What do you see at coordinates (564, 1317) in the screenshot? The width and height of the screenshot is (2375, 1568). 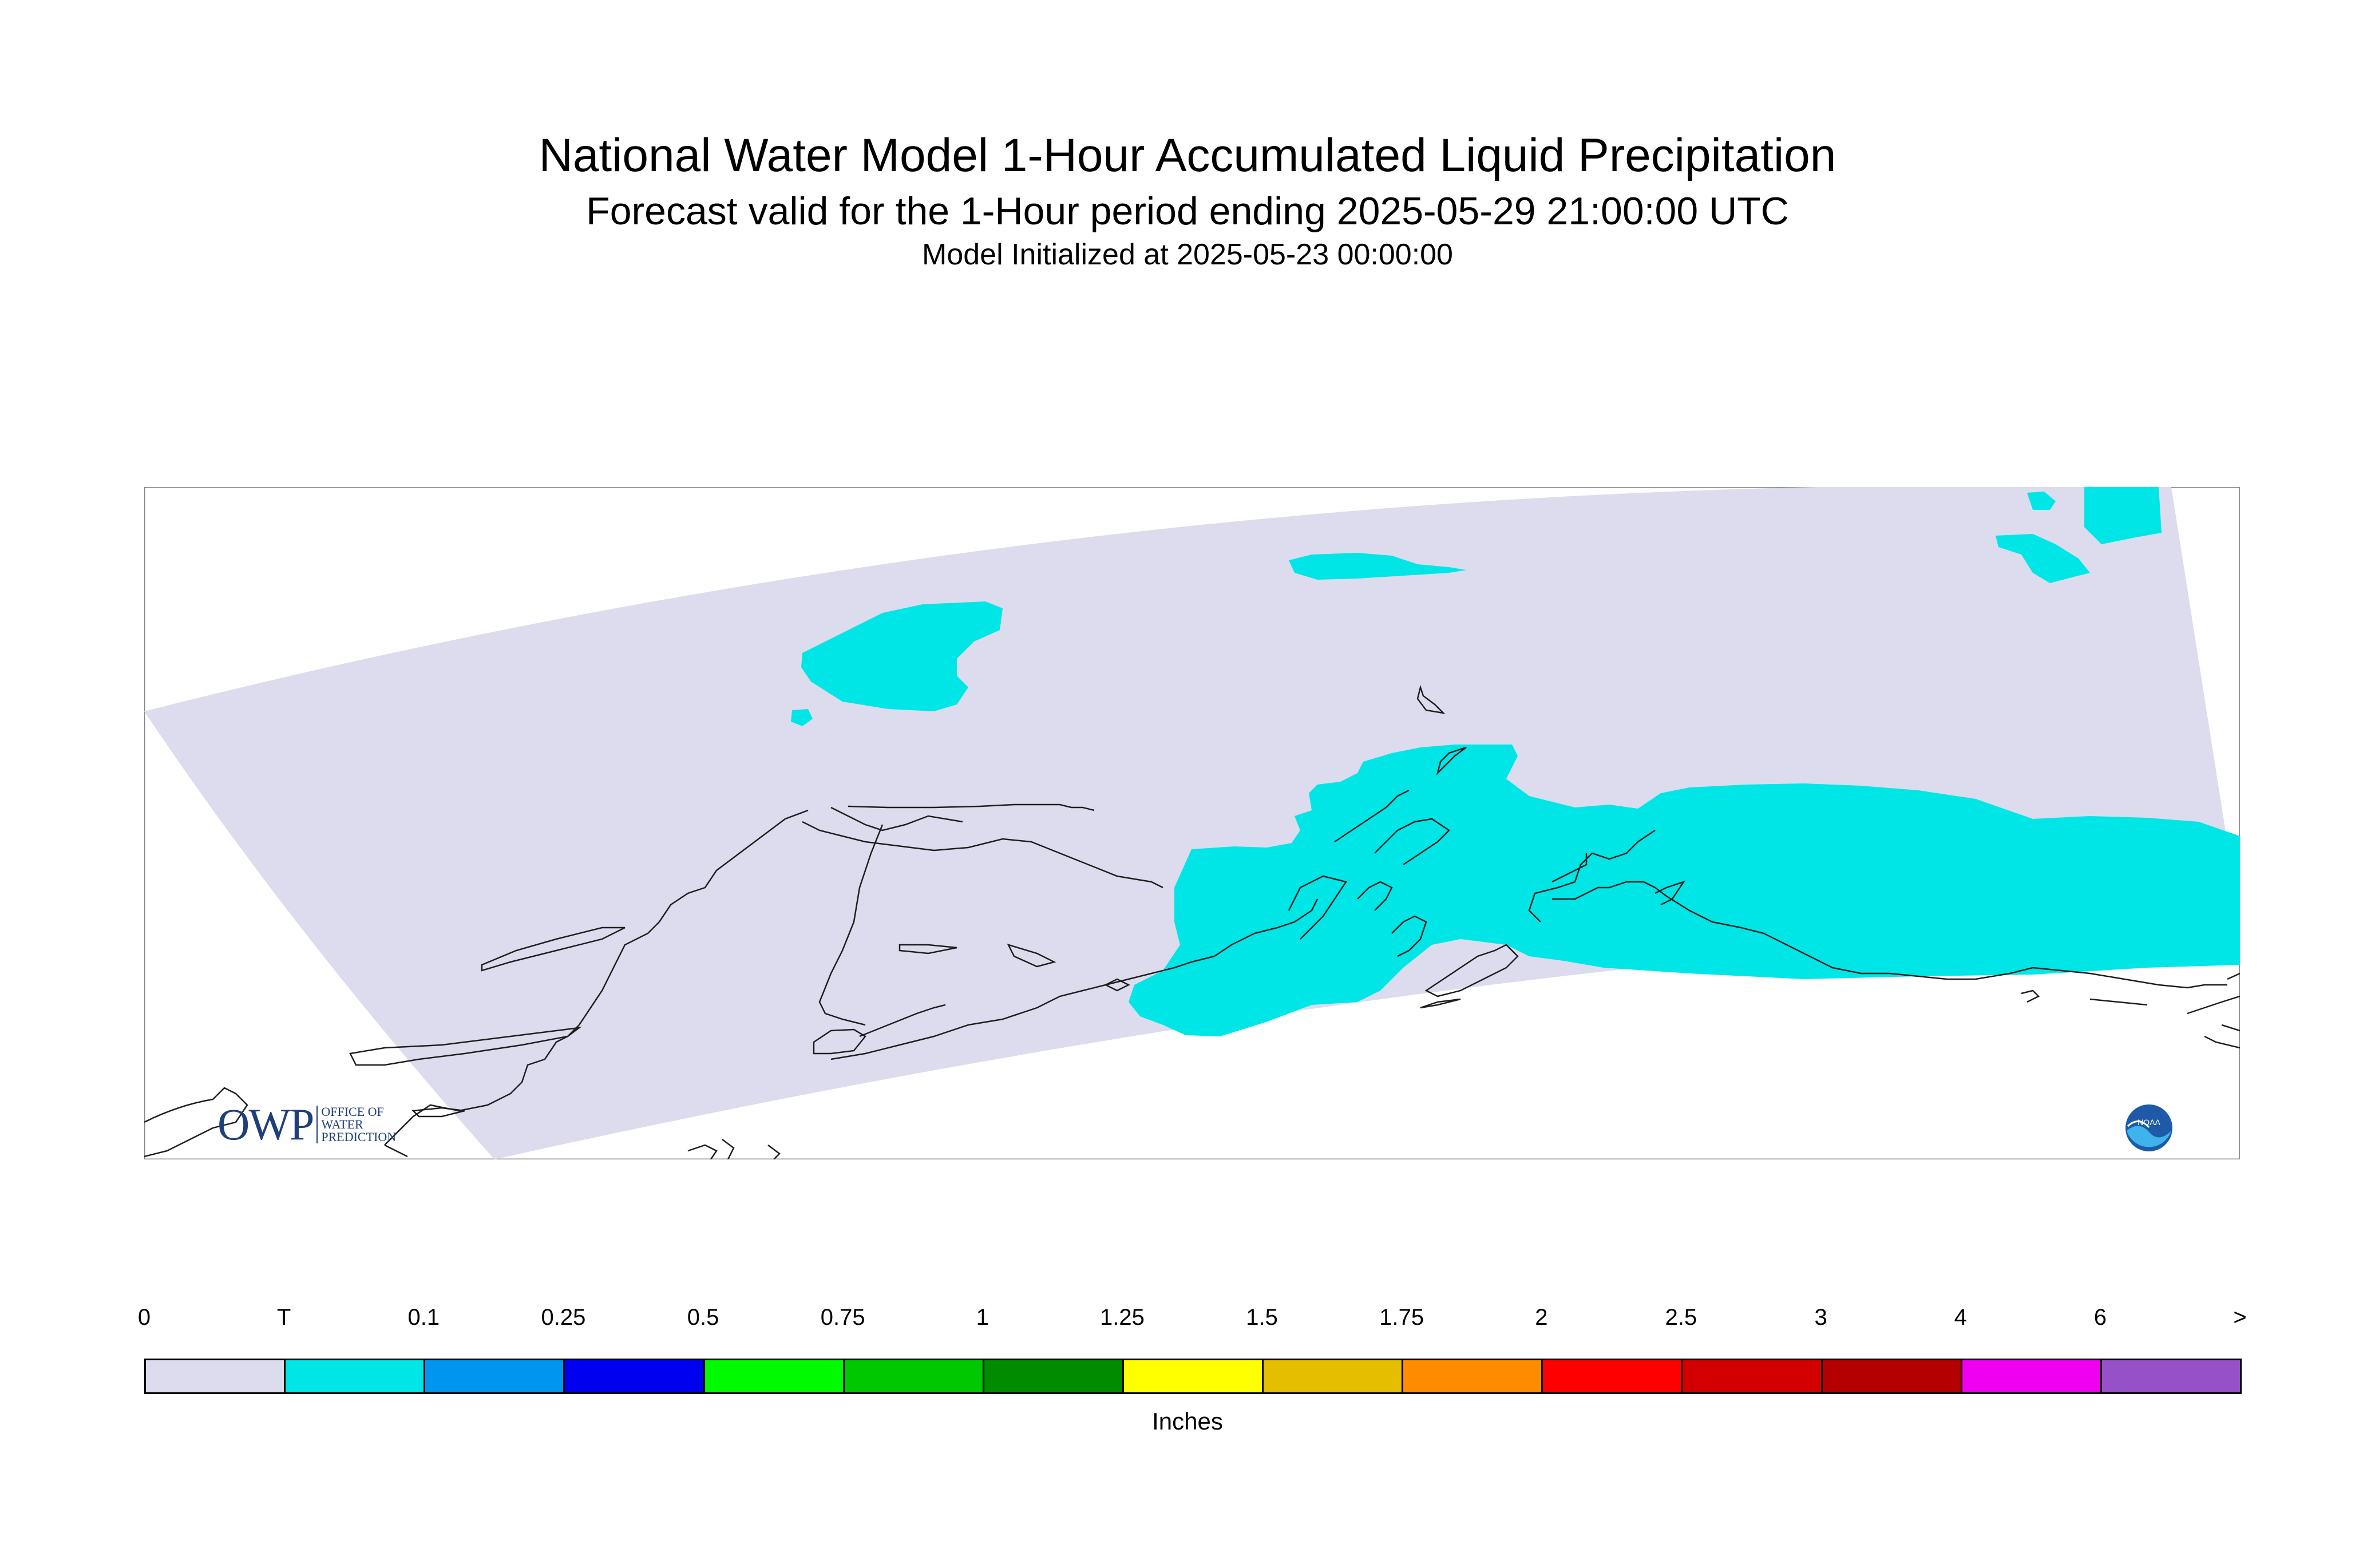 I see `legend-tick-label: 0.25` at bounding box center [564, 1317].